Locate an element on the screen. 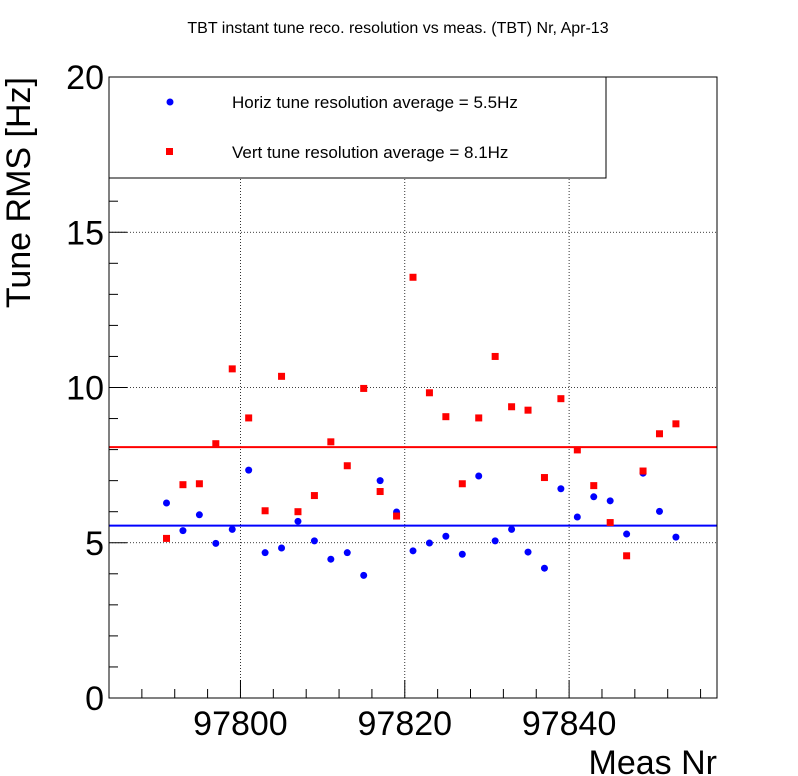 This screenshot has height=776, width=798. y-tick-label: 0 is located at coordinates (94, 699).